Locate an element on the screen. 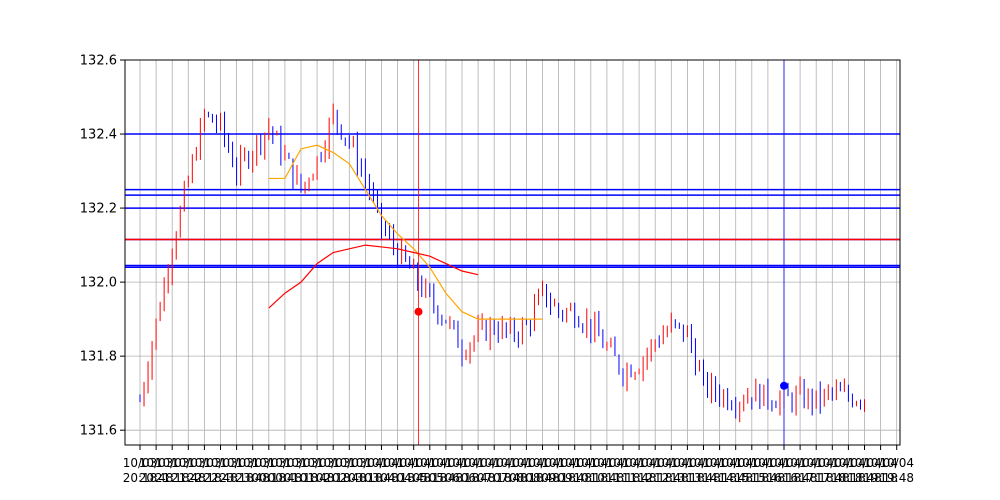  x-tick-label-time: 08:48 is located at coordinates (542, 478).